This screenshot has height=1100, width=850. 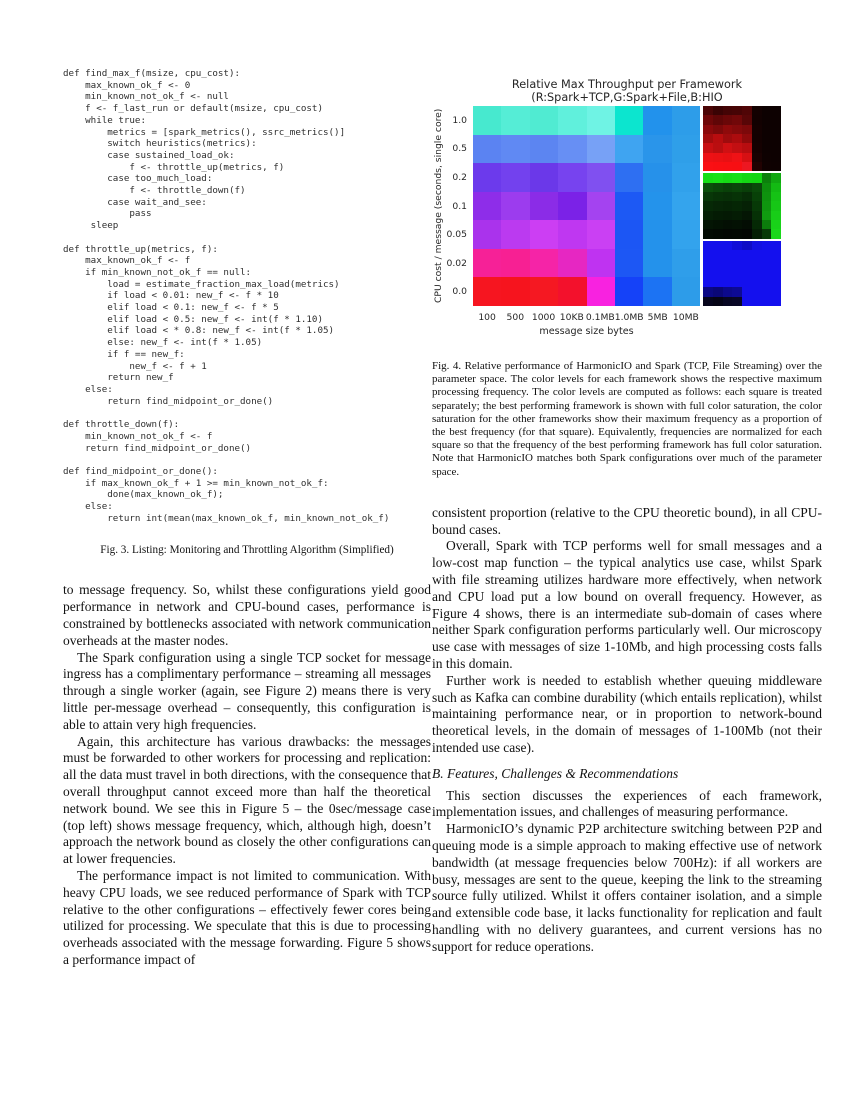 I want to click on y-tick-label: 0.02, so click(x=456, y=263).